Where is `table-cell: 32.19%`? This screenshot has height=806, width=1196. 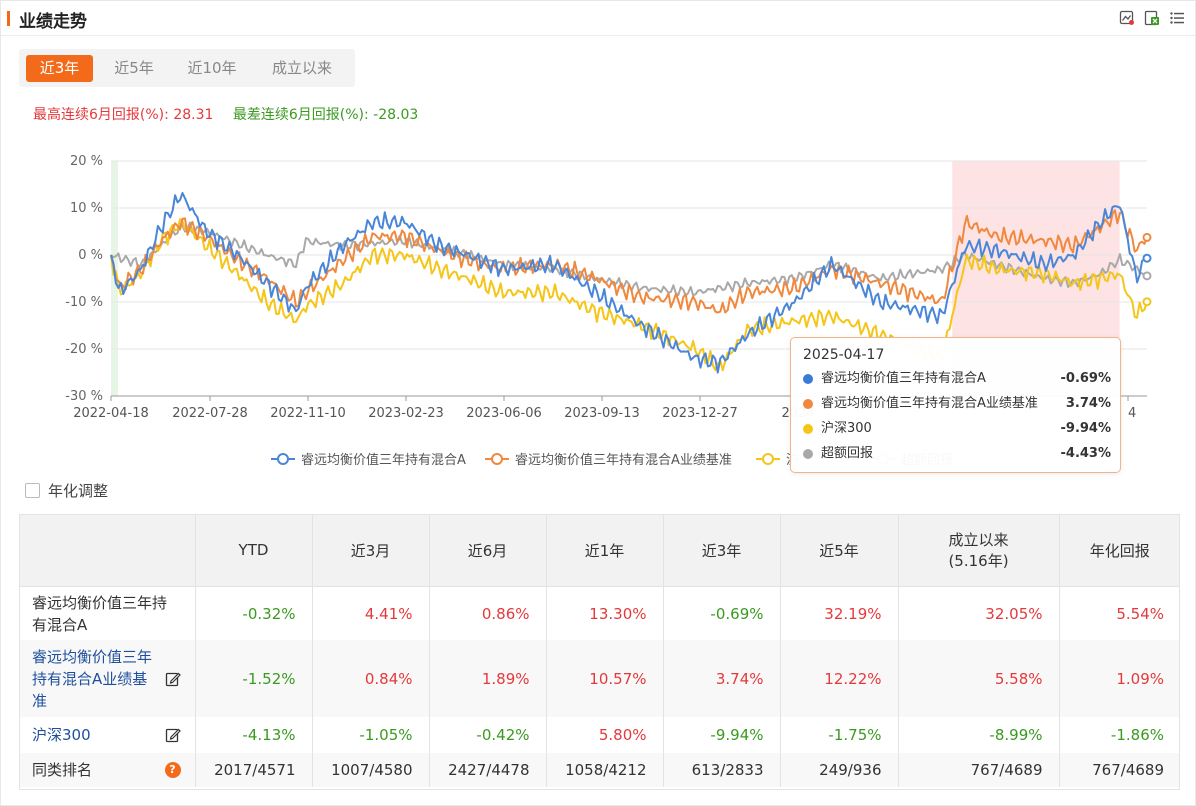 table-cell: 32.19% is located at coordinates (839, 613).